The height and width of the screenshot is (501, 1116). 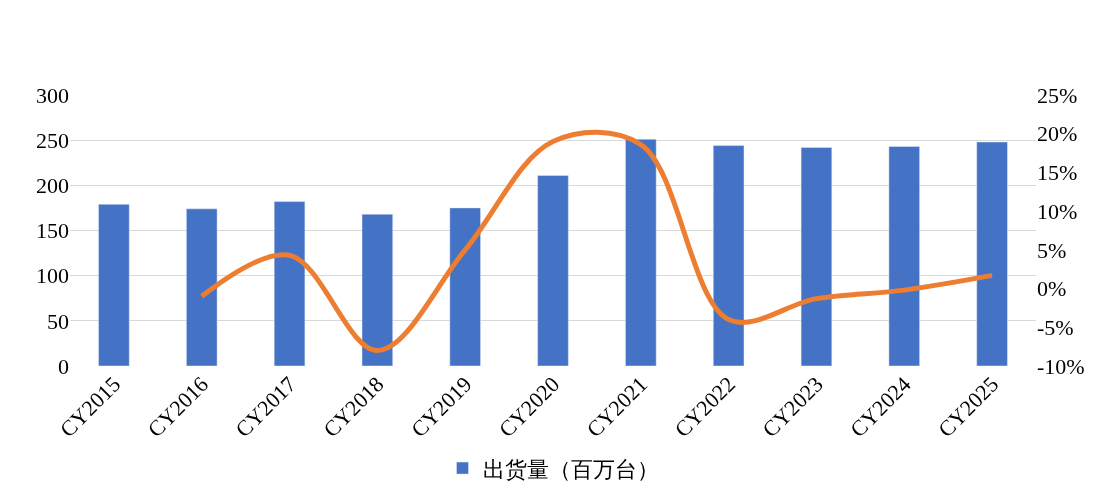 I want to click on y-tick-label: 150, so click(x=52, y=231).